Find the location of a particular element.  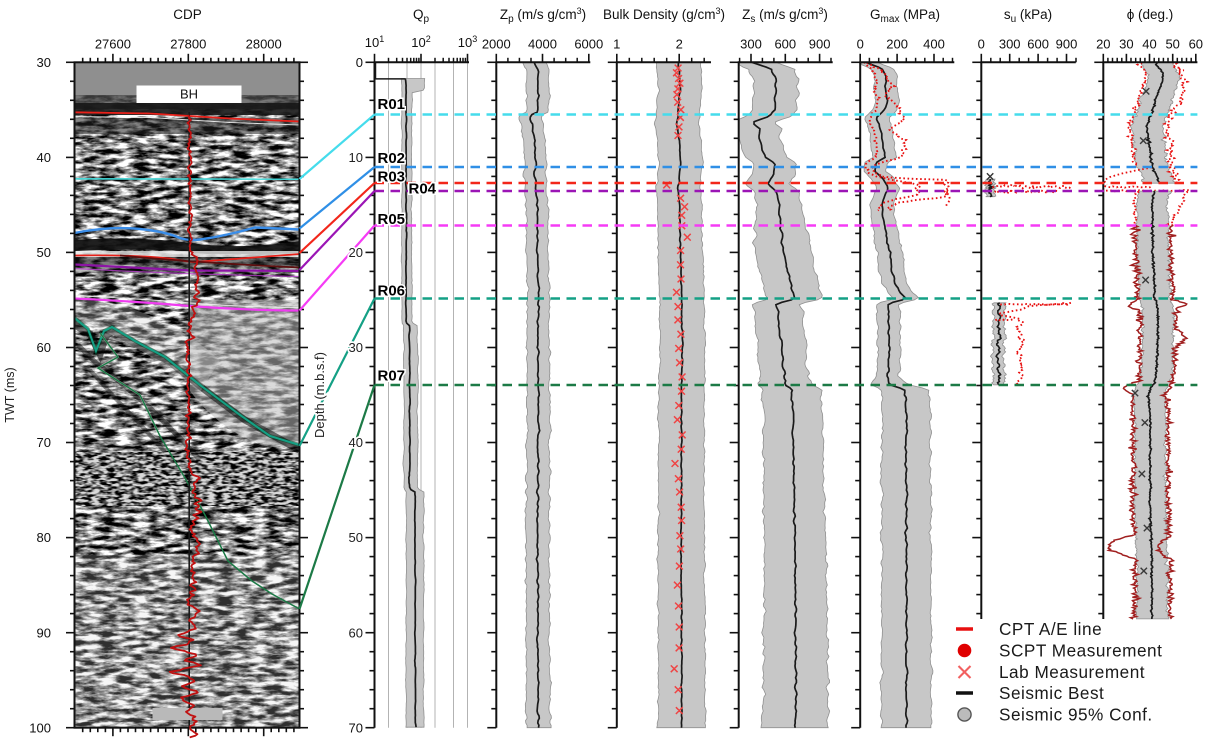

svg-text: 100 is located at coordinates (40, 727).